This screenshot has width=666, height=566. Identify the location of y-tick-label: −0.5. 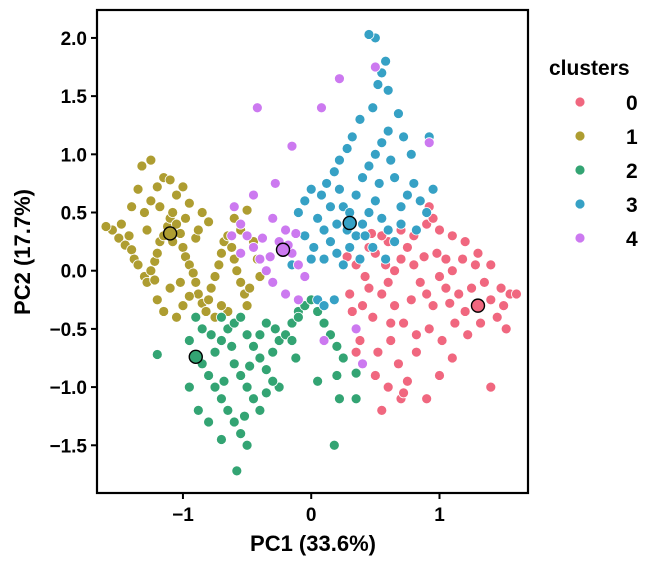
(68, 330).